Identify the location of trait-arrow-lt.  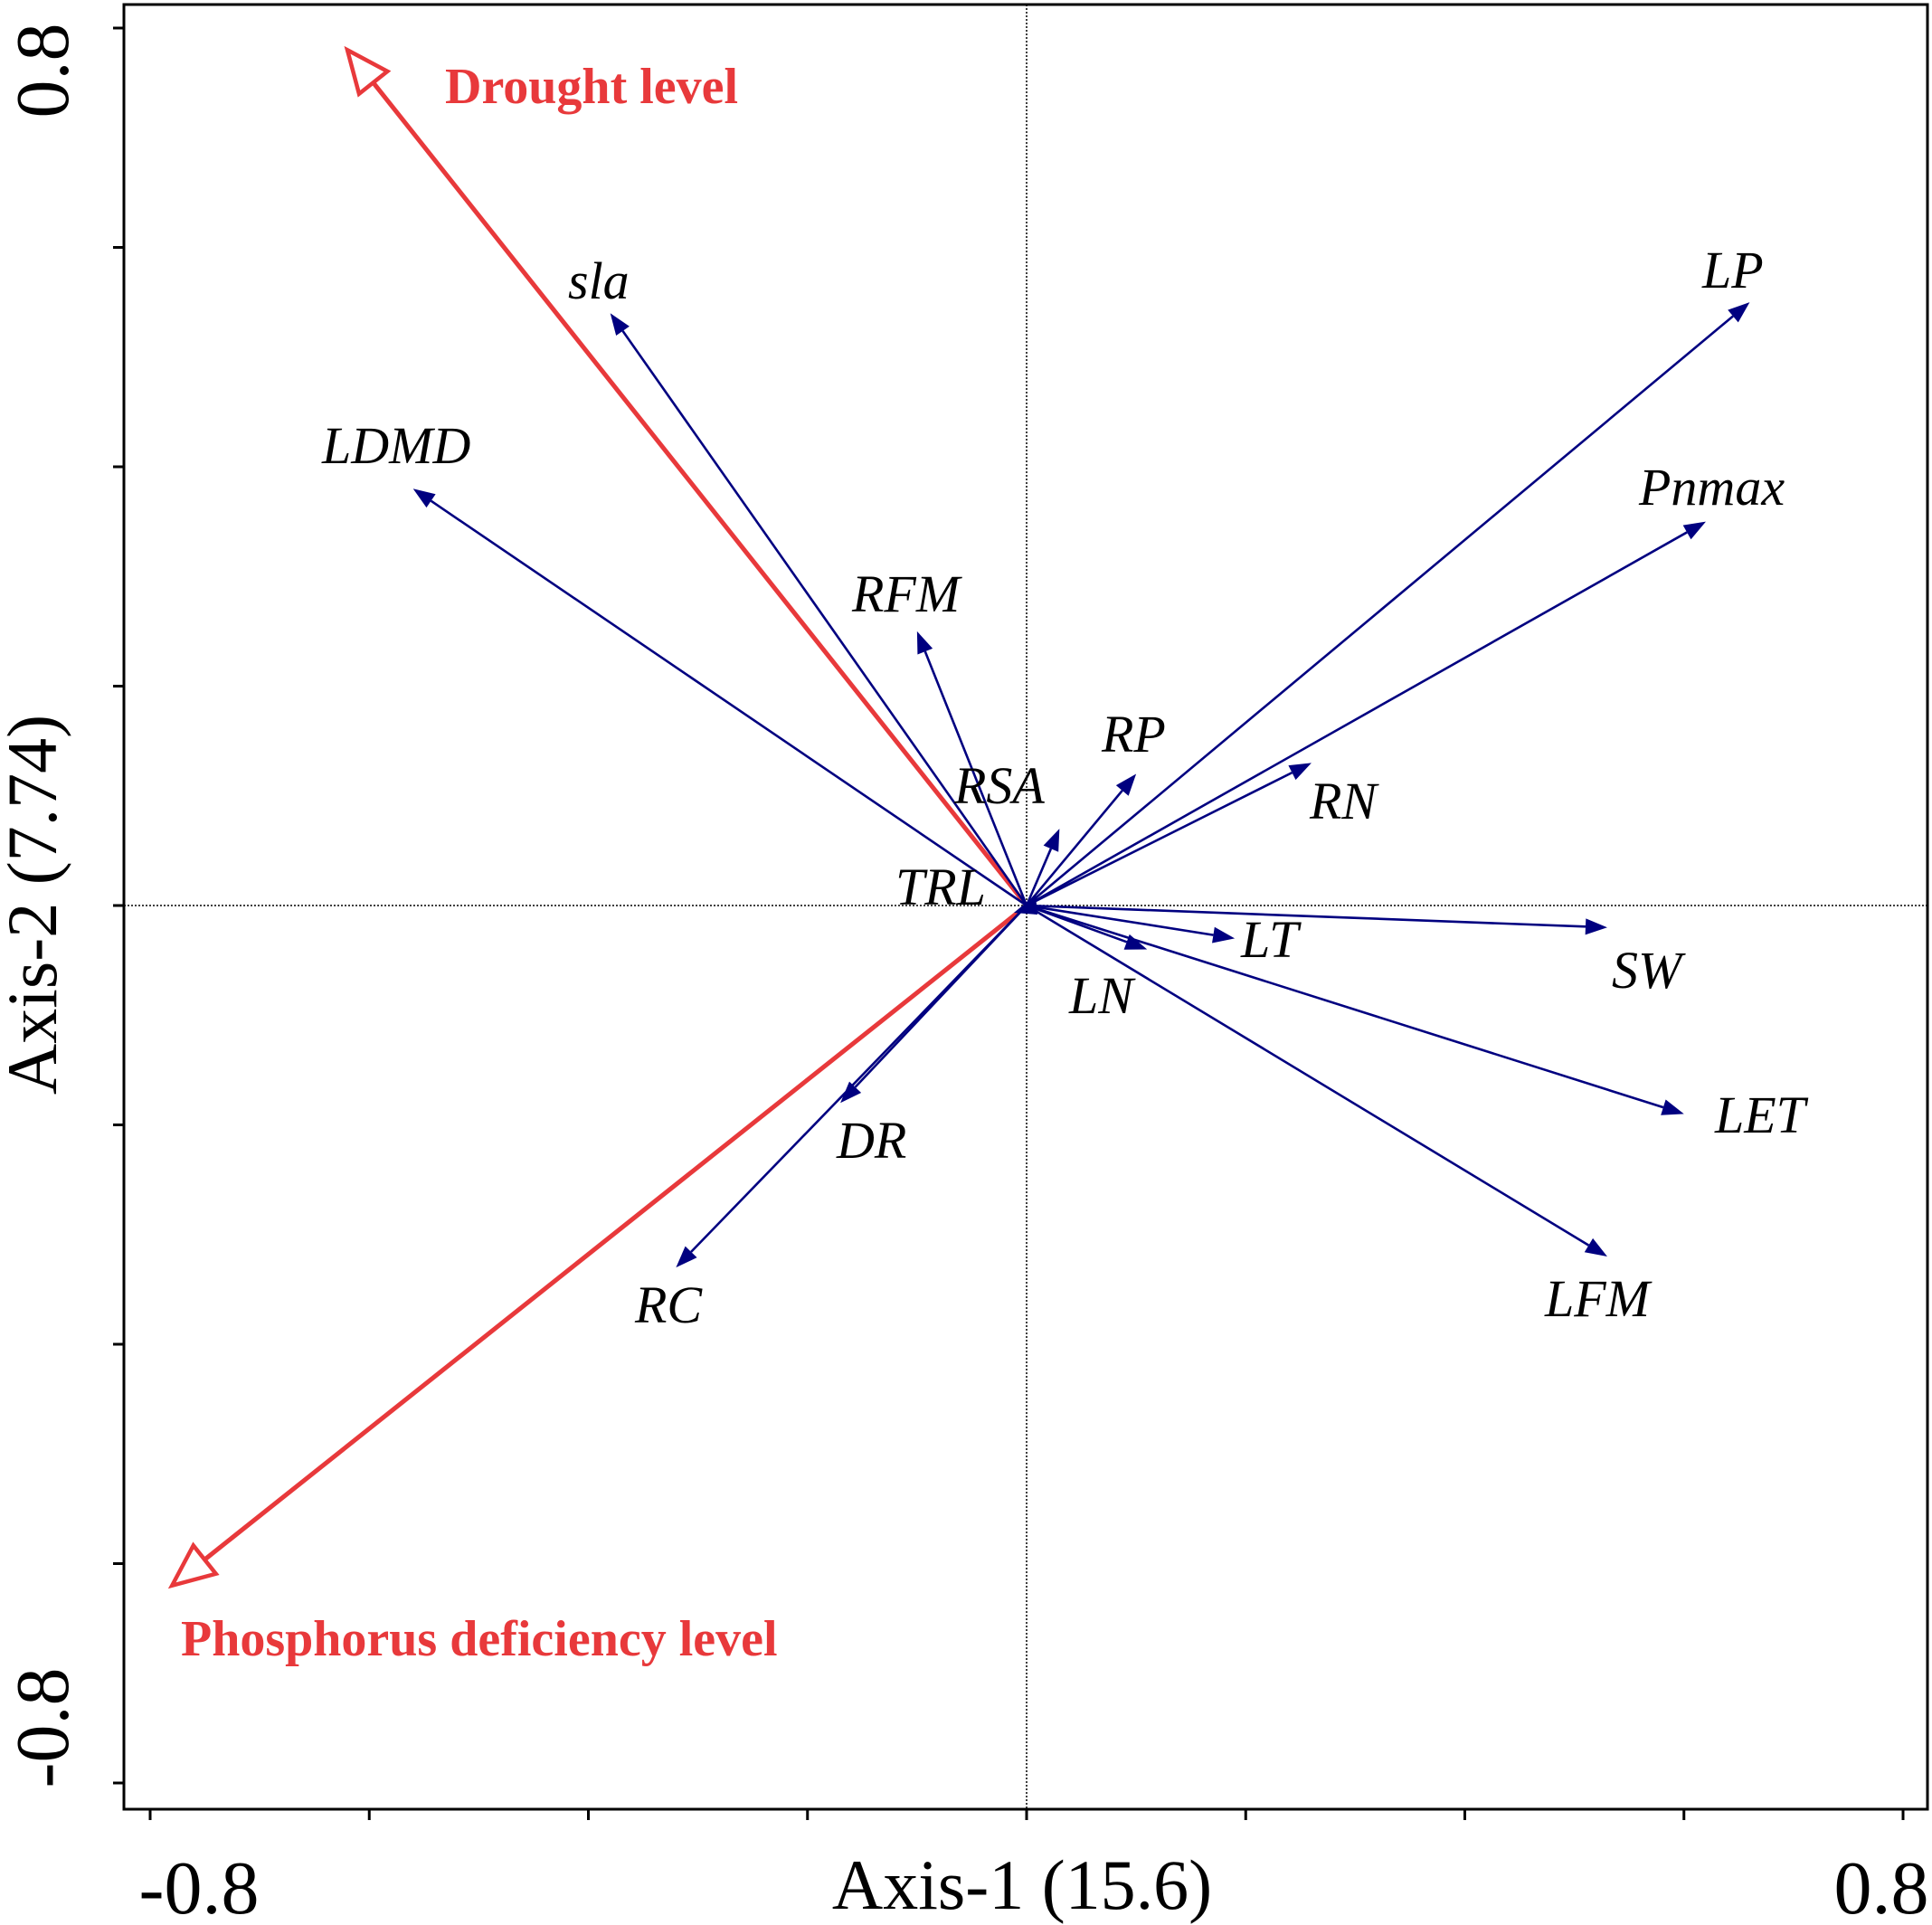
(1131, 924).